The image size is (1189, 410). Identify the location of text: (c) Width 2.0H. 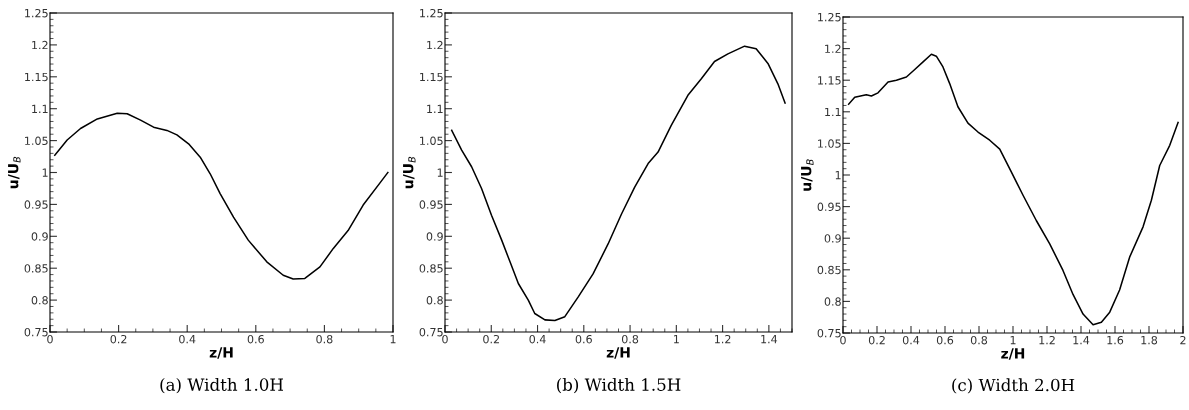
(1013, 386).